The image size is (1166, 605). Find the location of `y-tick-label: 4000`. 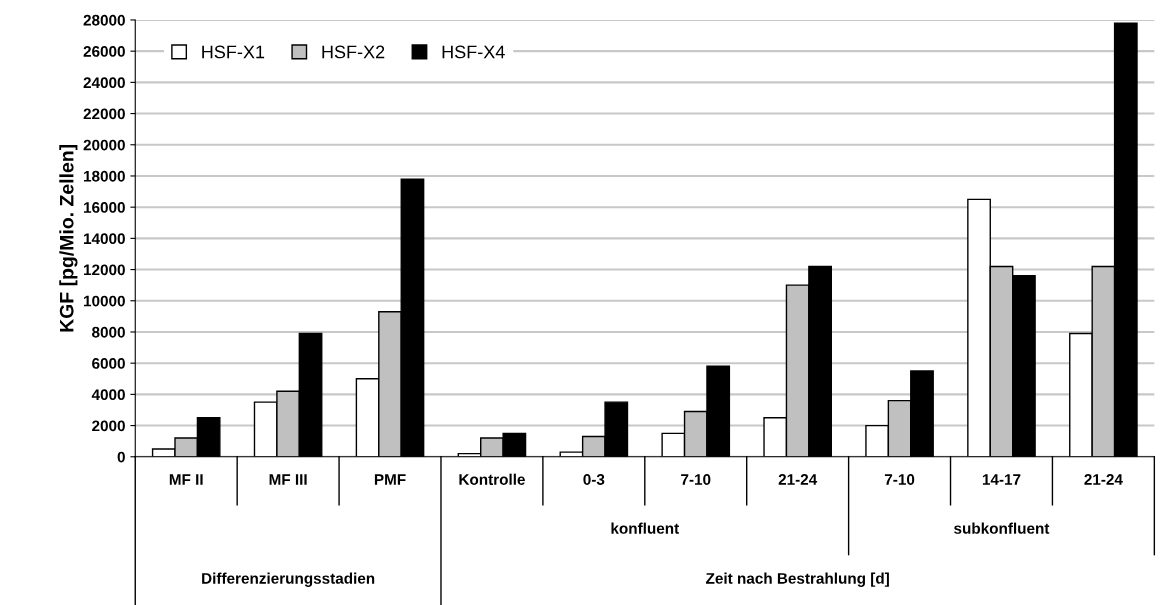

y-tick-label: 4000 is located at coordinates (108, 395).